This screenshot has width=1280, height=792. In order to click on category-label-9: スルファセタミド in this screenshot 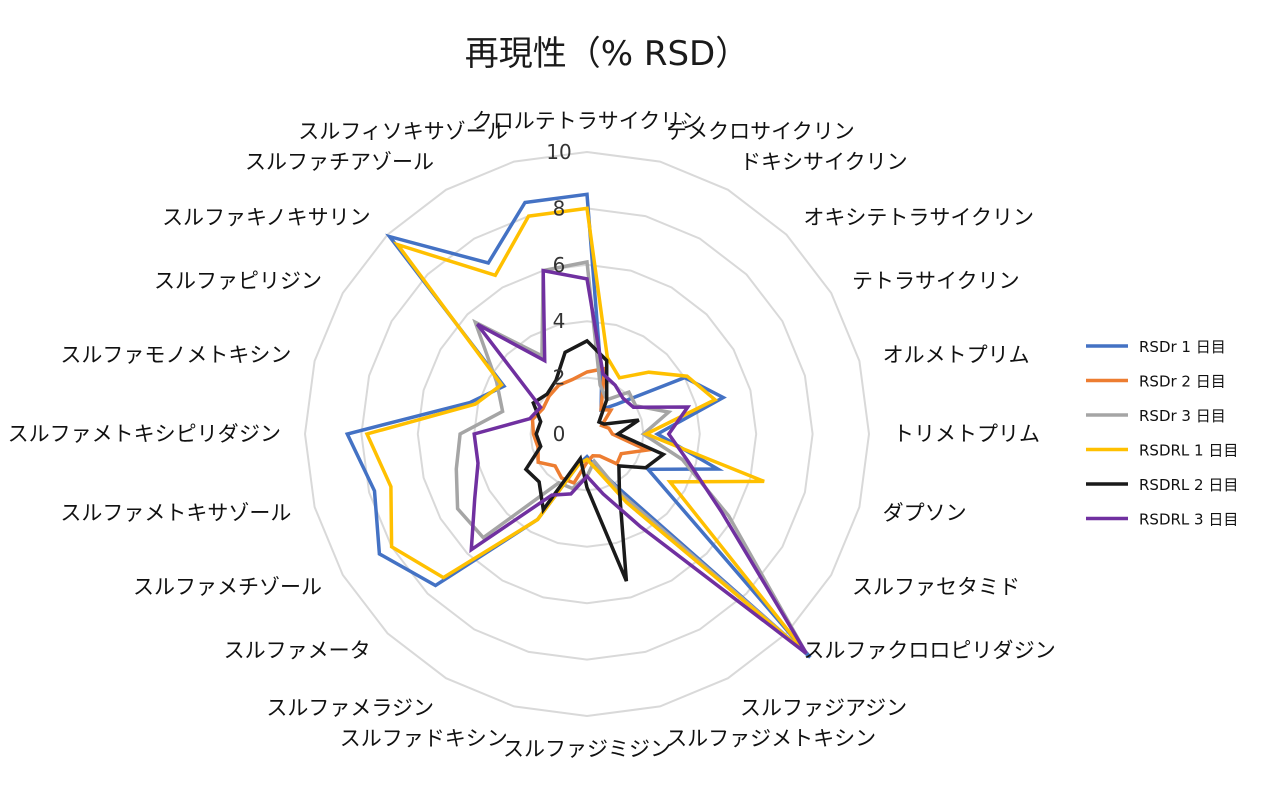, I will do `click(936, 587)`.